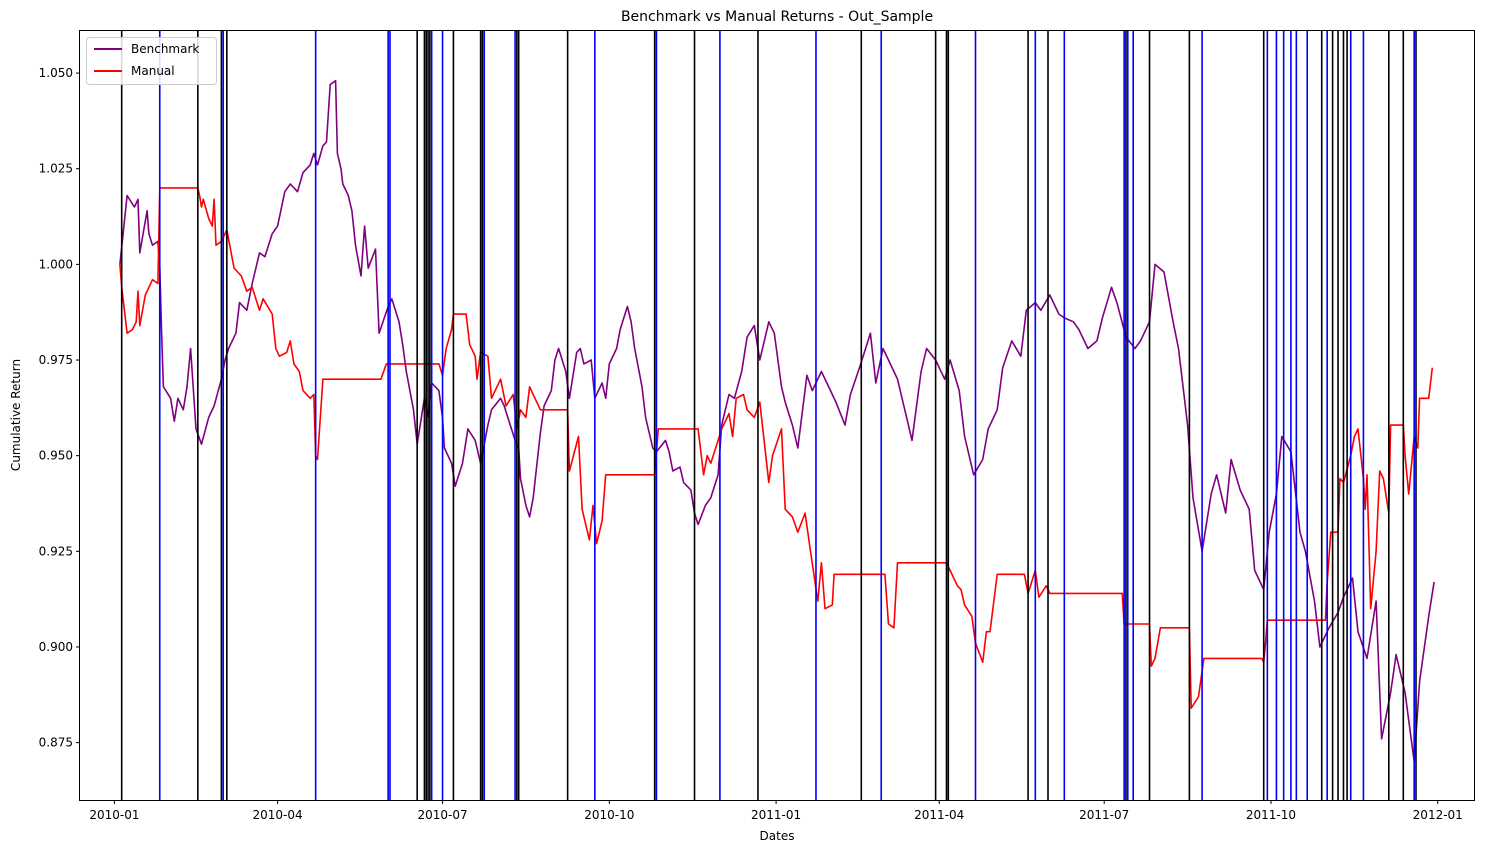 The height and width of the screenshot is (853, 1487). Describe the element at coordinates (1438, 815) in the screenshot. I see `x-tick-label: 2012-01` at that location.